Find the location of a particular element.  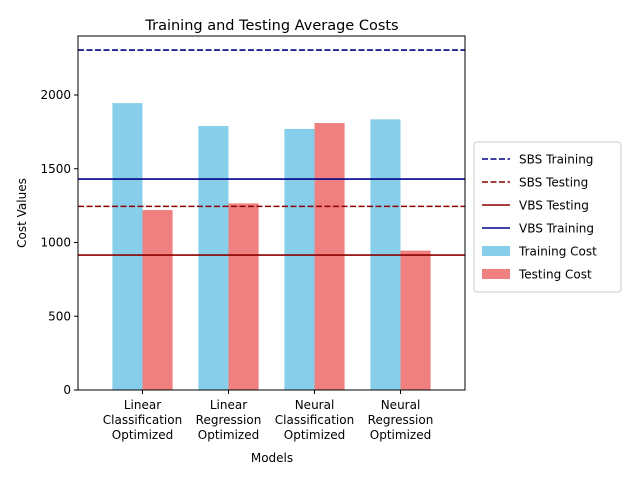

x-tick-label-1: Linear Classification Optimized is located at coordinates (142, 420).